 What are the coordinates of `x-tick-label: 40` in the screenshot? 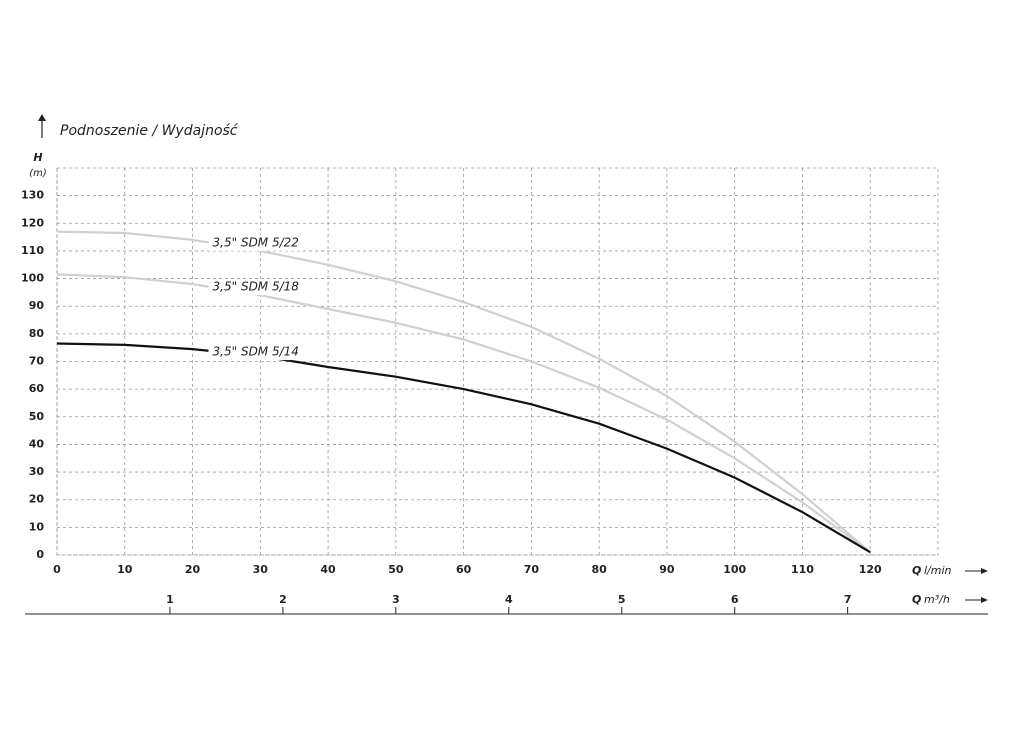 It's located at (328, 569).